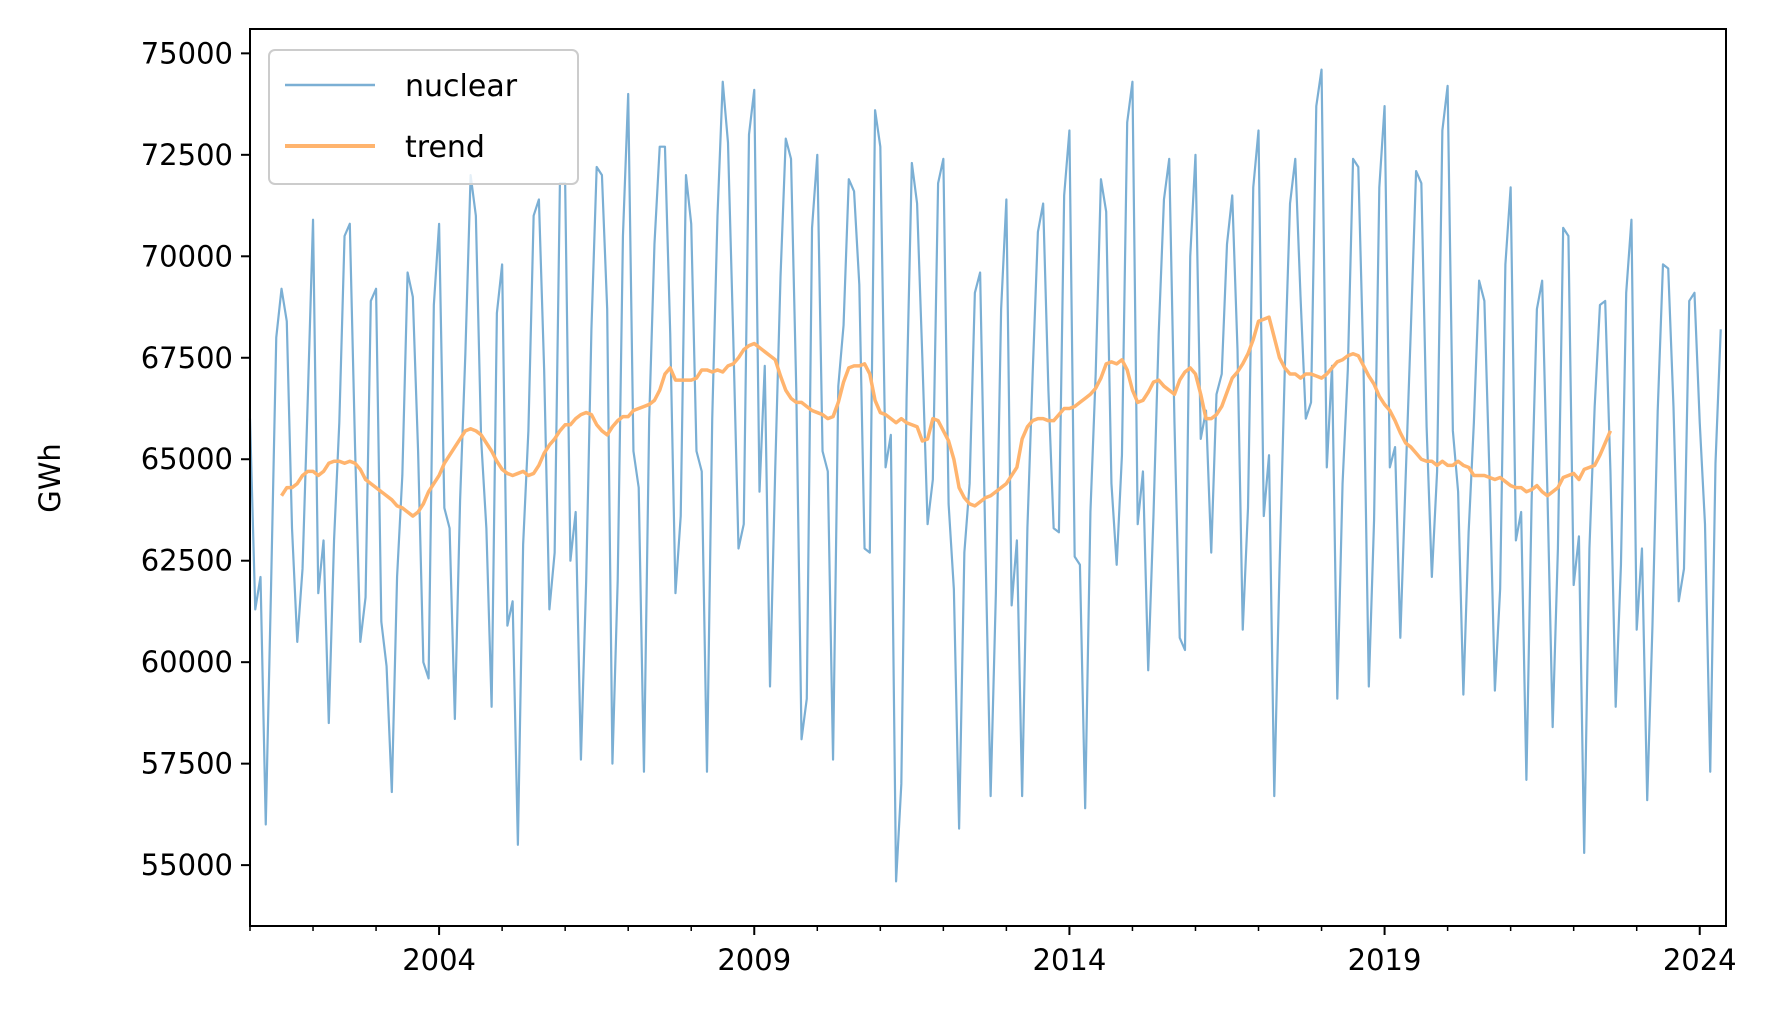  Describe the element at coordinates (1070, 960) in the screenshot. I see `x-tick-label: 2014` at that location.